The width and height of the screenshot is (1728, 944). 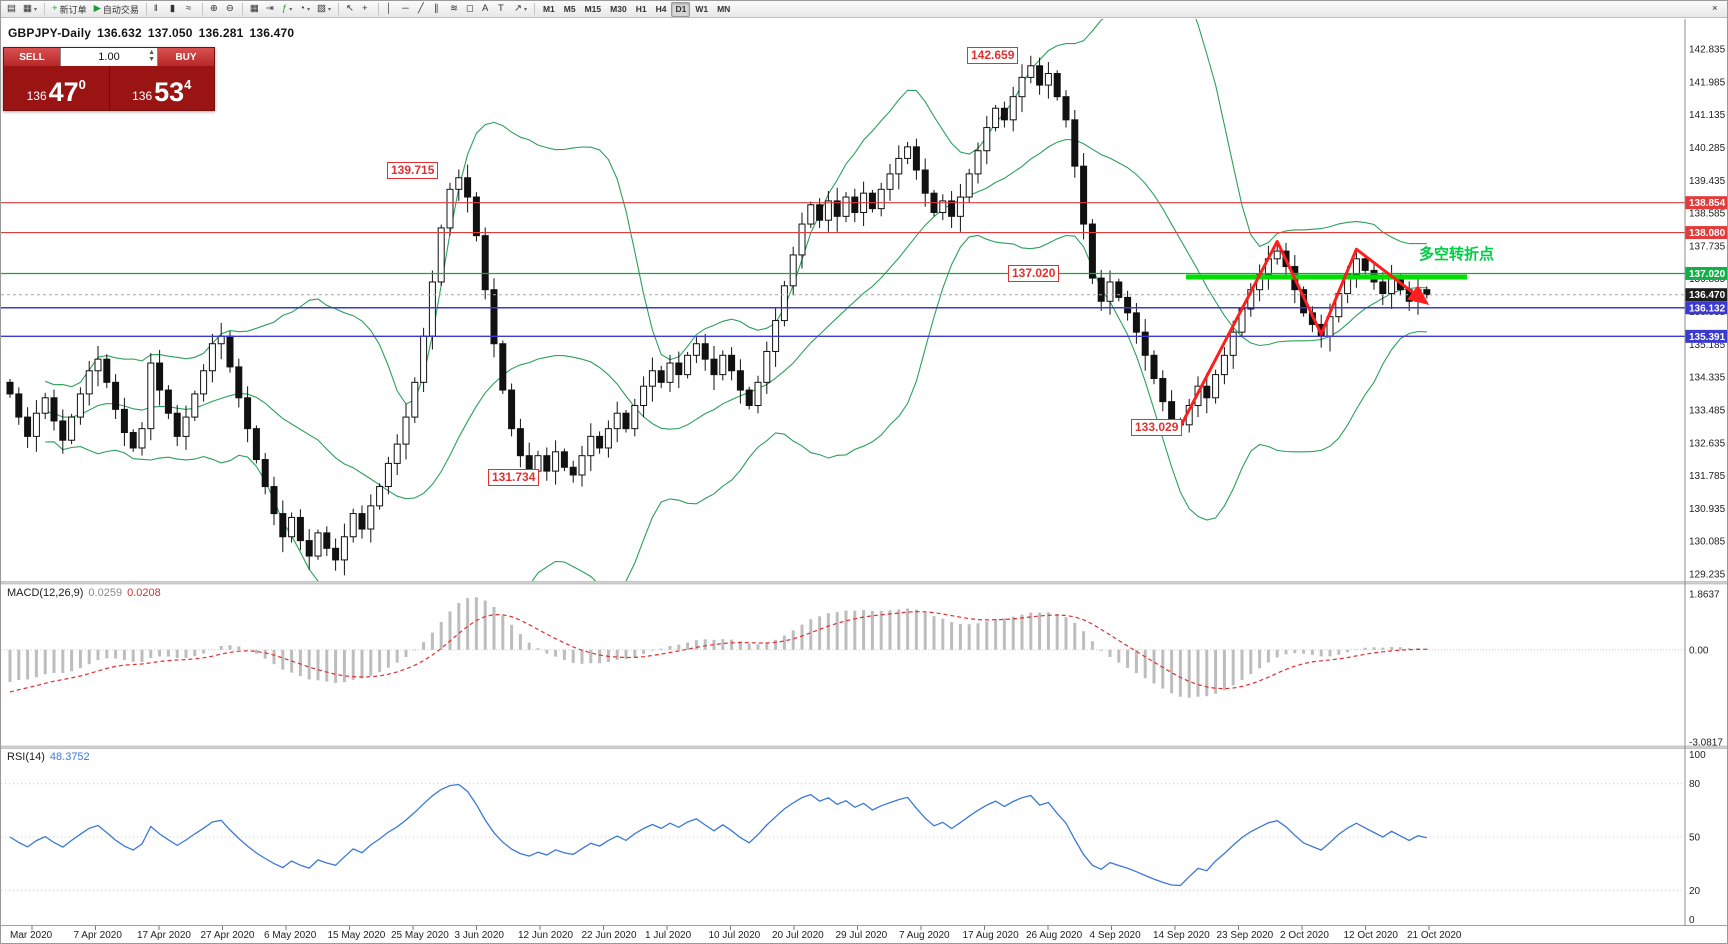 I want to click on close-icon: ×, so click(x=1715, y=9).